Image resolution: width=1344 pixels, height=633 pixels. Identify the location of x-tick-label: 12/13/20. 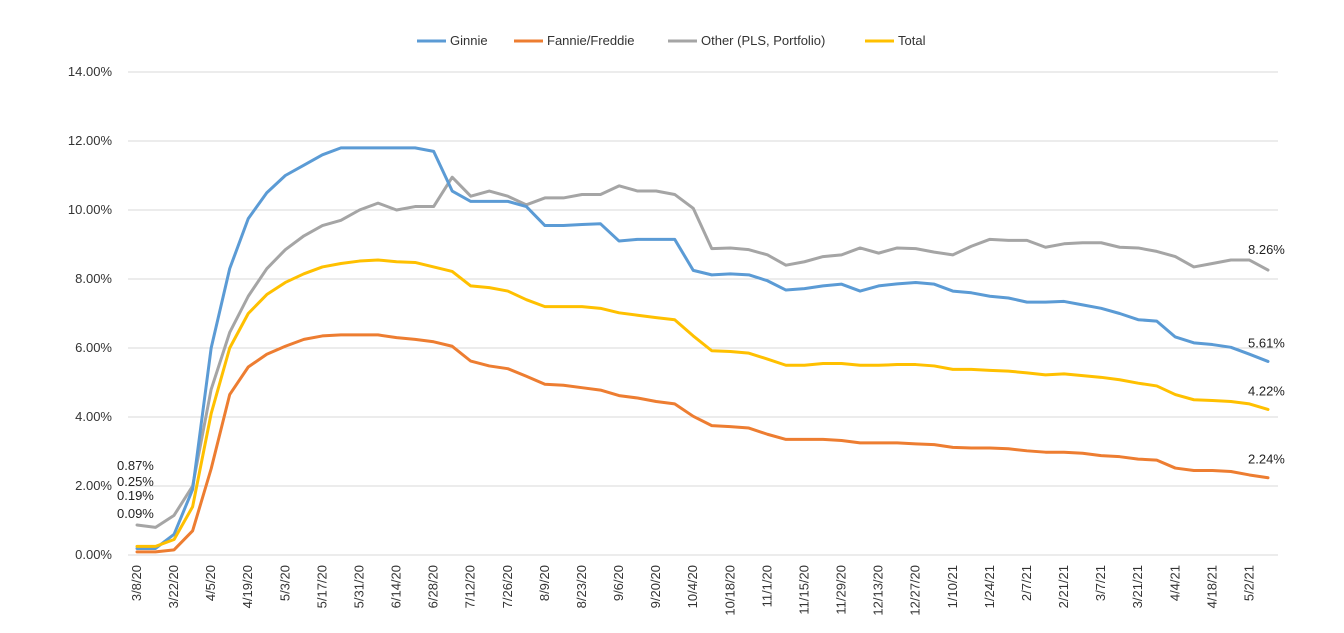
(878, 590).